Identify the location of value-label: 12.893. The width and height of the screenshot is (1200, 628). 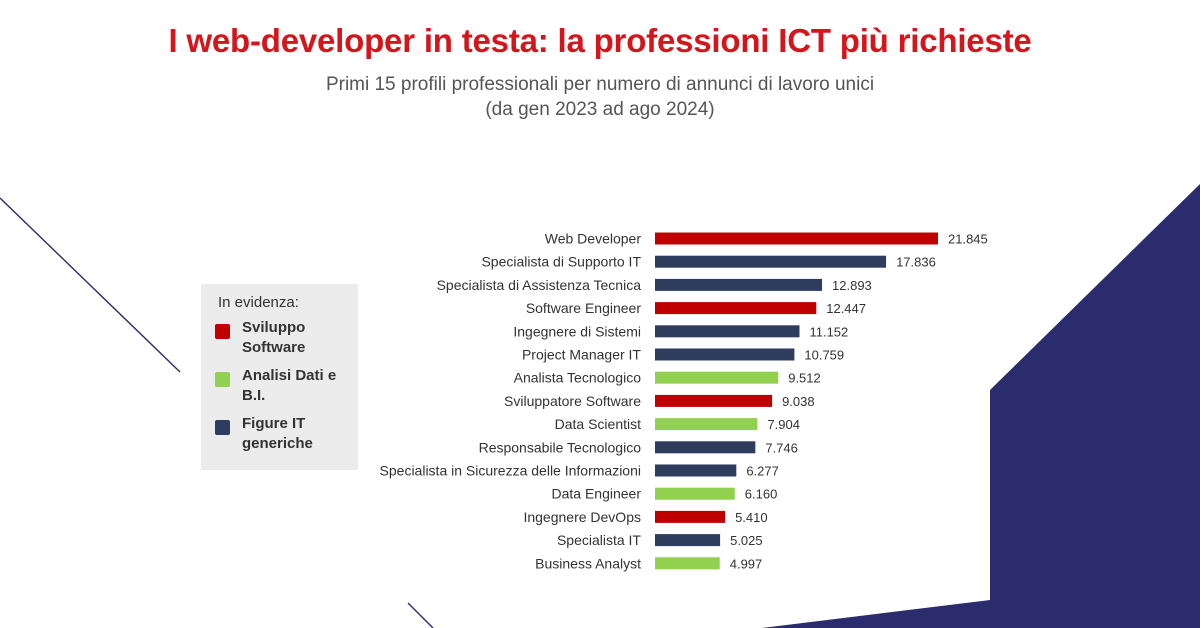
(852, 285).